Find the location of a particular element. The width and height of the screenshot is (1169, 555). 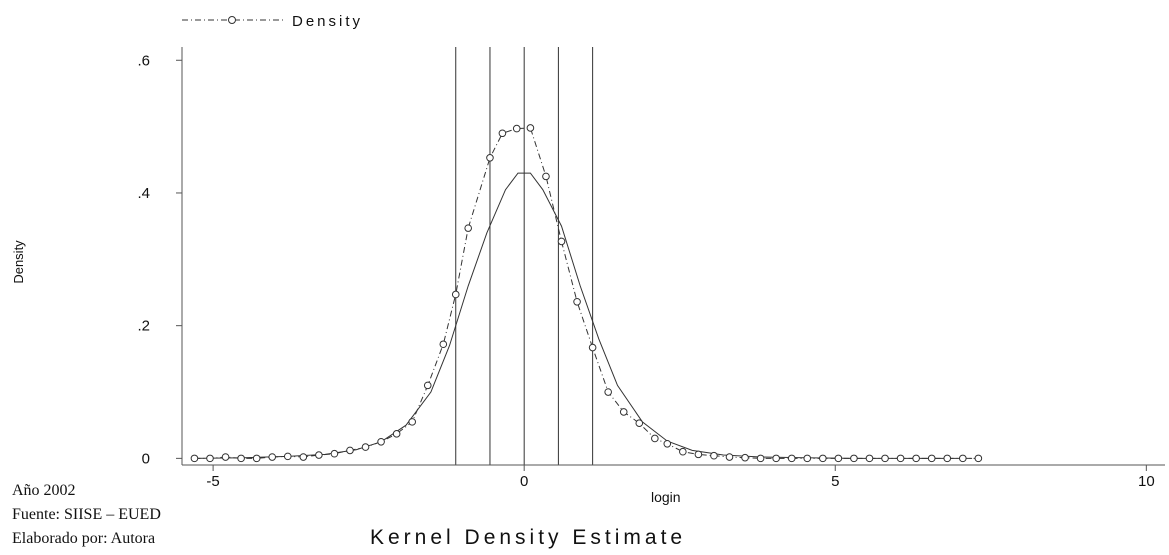

vertical-line-layer is located at coordinates (524, 256).